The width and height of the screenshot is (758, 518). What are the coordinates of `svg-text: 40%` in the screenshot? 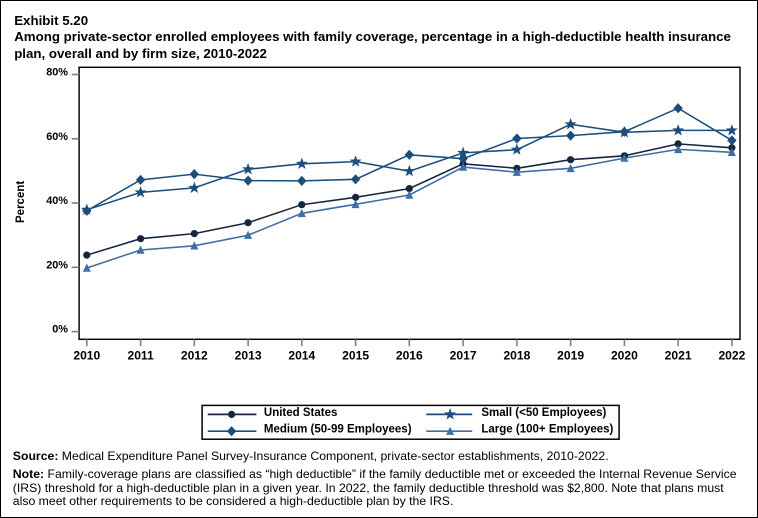 It's located at (57, 201).